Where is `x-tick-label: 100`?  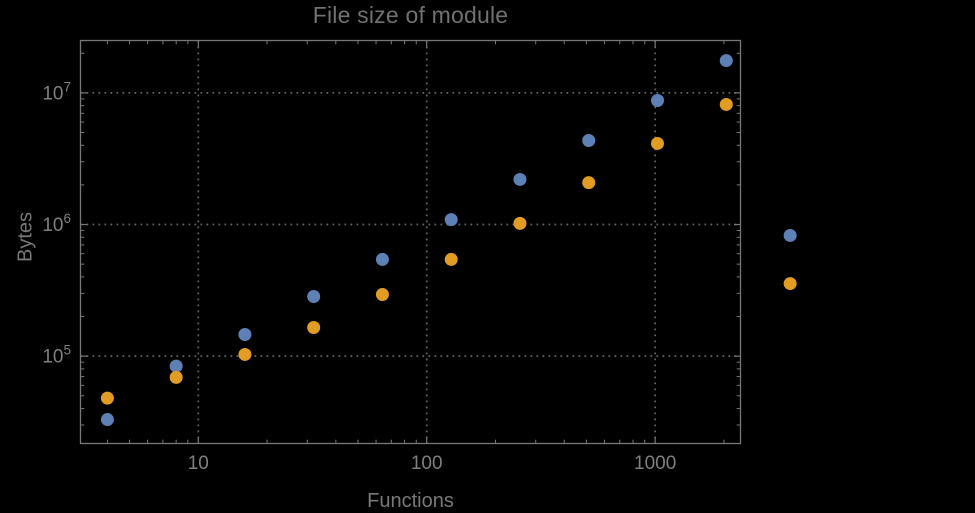 x-tick-label: 100 is located at coordinates (427, 463).